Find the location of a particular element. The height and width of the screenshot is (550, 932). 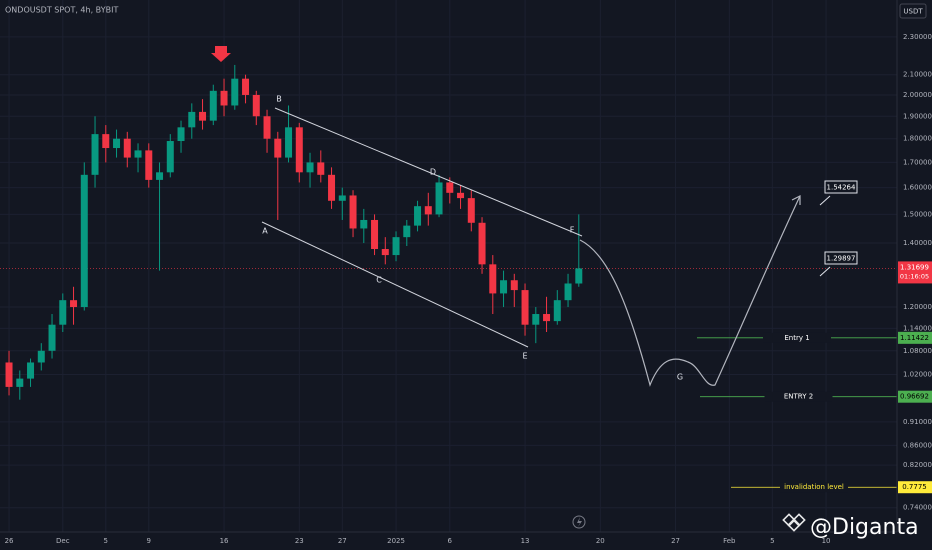

wave-label: G is located at coordinates (680, 377).